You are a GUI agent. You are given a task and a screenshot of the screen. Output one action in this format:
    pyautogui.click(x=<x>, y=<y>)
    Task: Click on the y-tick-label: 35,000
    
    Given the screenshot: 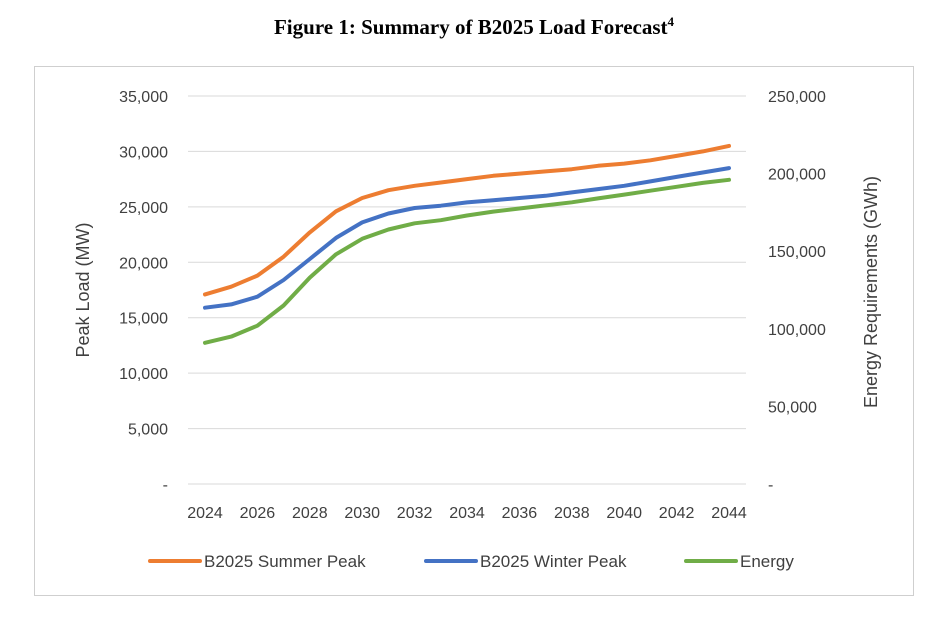 What is the action you would take?
    pyautogui.click(x=143, y=97)
    